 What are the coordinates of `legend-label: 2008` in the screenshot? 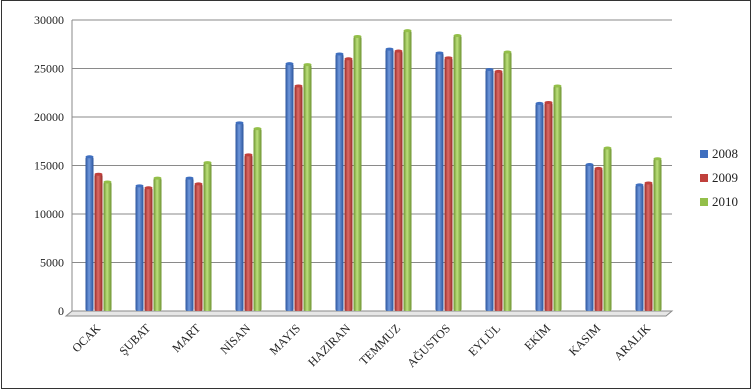 It's located at (725, 153).